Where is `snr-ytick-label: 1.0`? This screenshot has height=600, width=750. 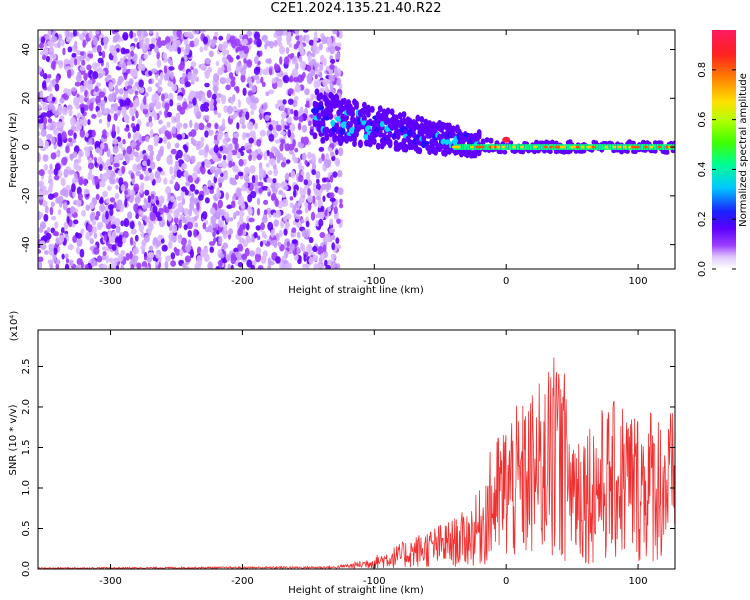 snr-ytick-label: 1.0 is located at coordinates (26, 488).